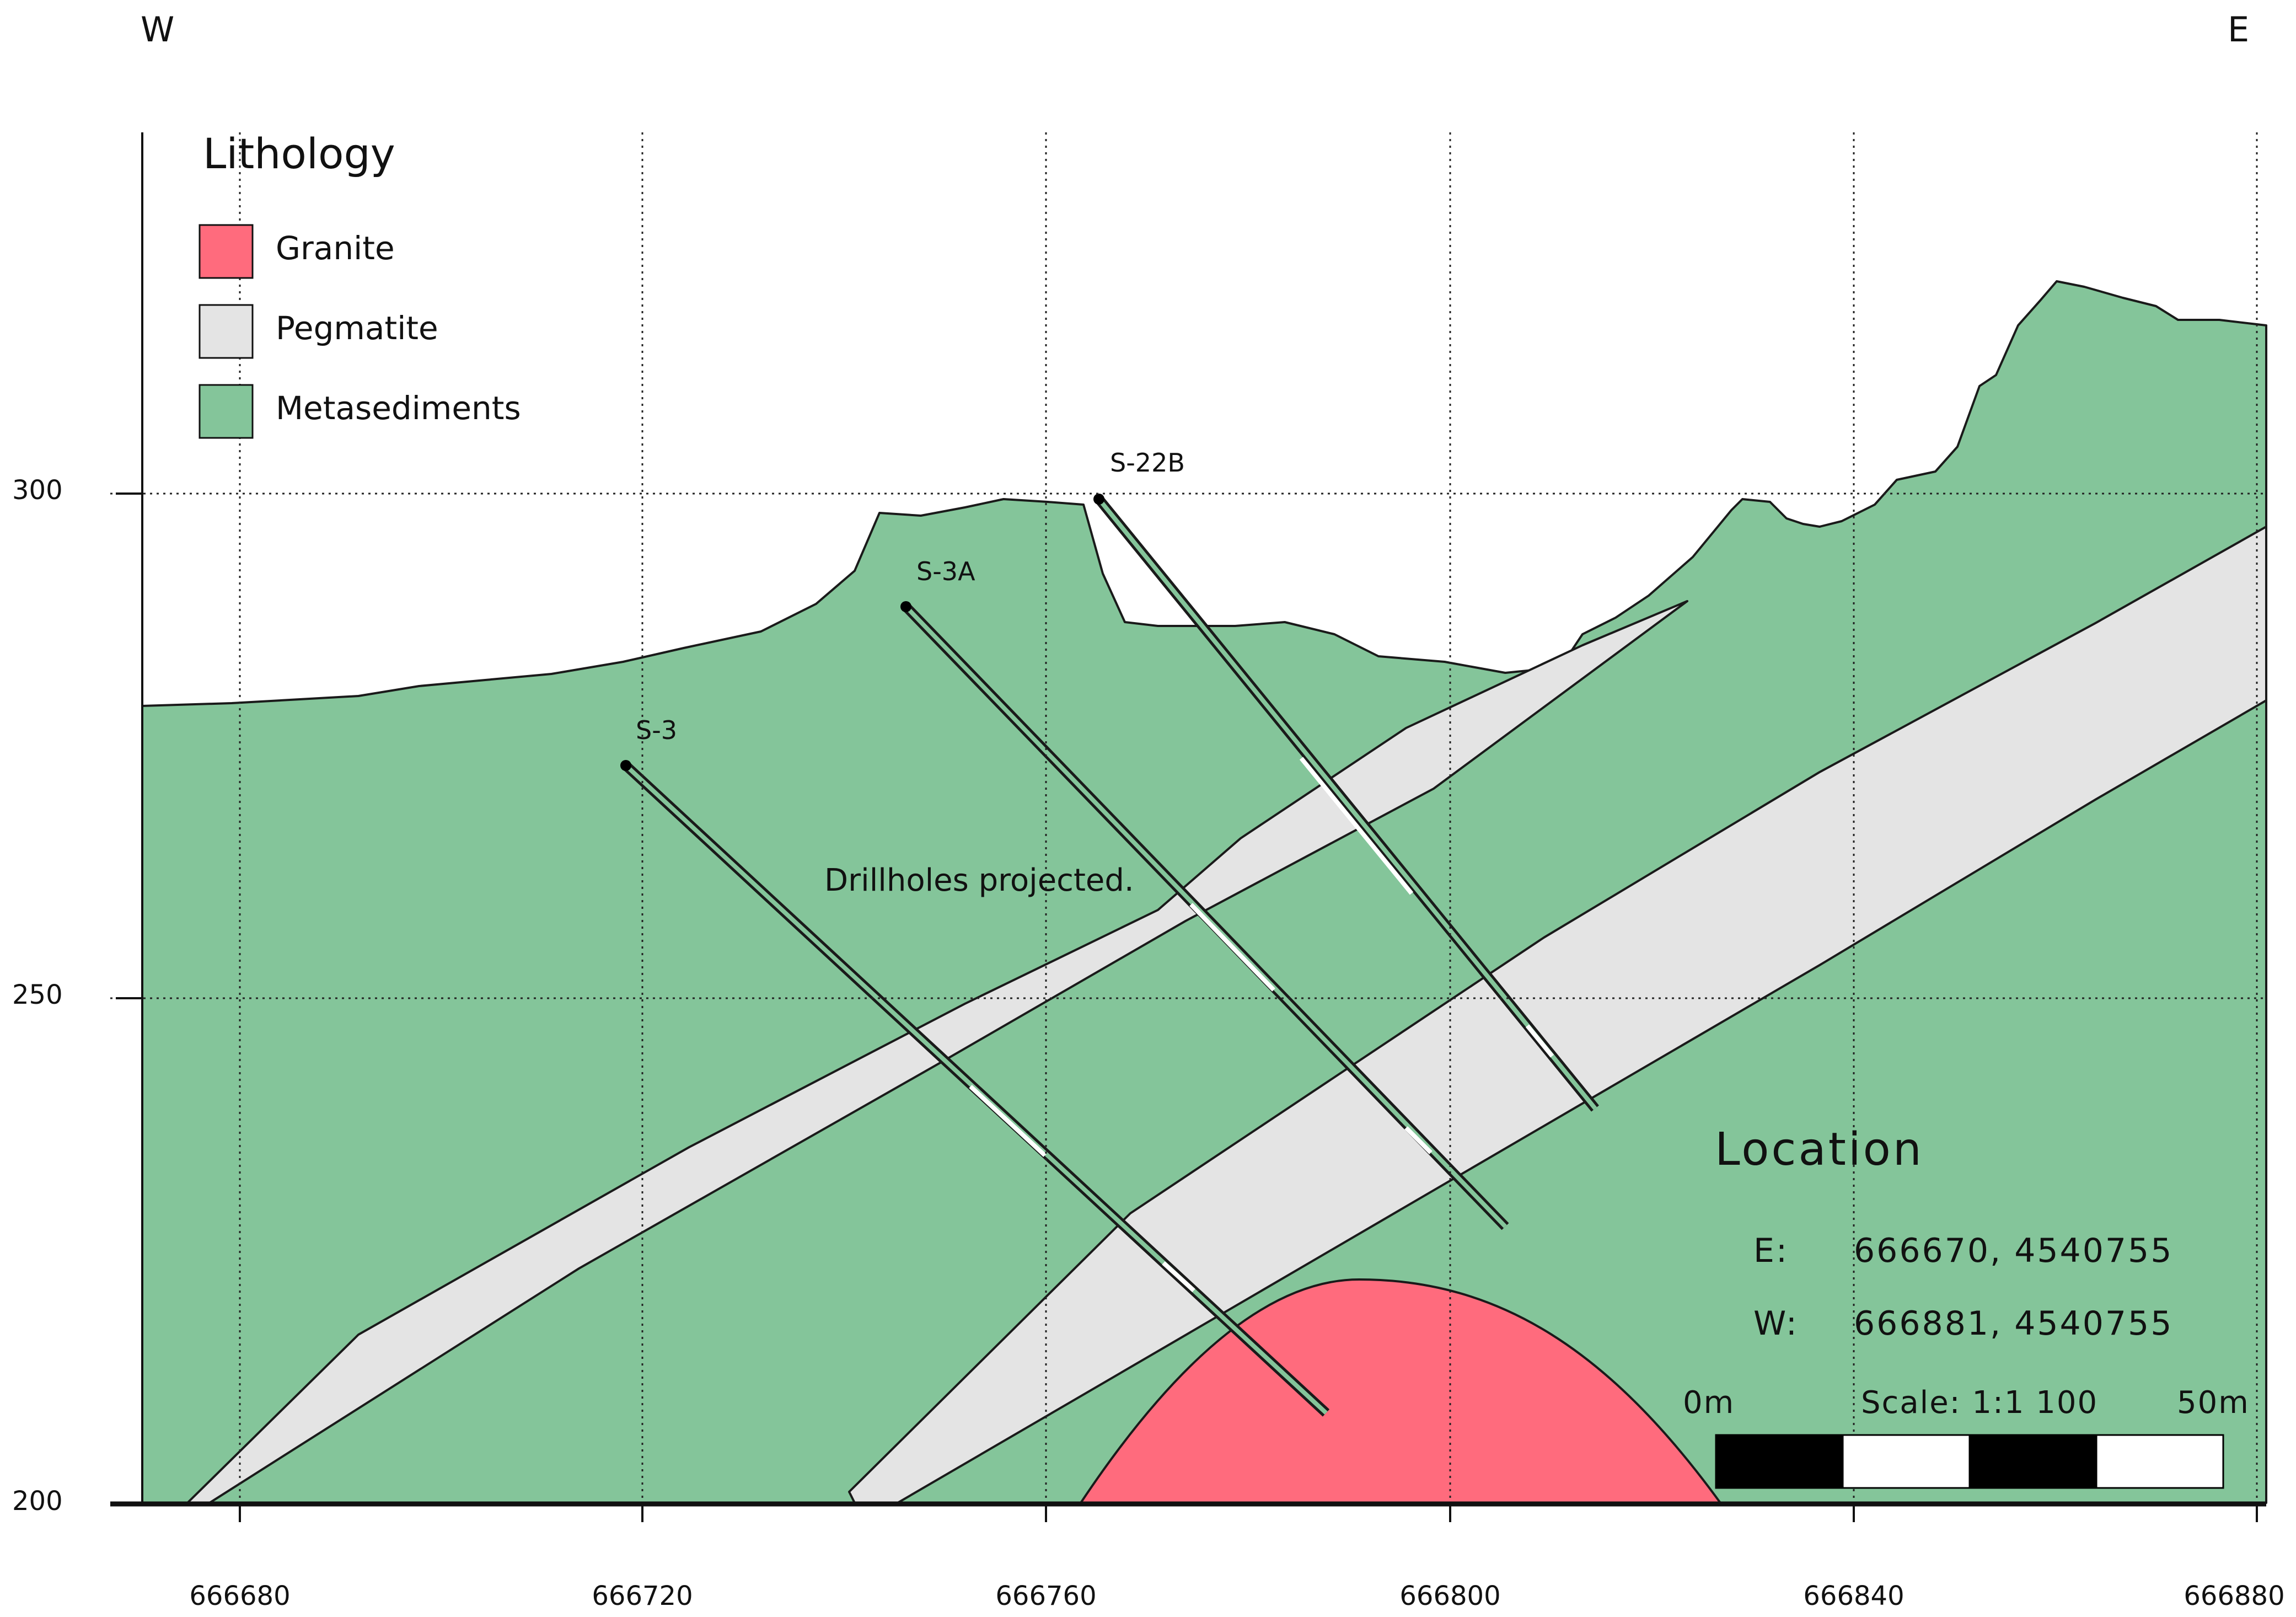 The height and width of the screenshot is (1617, 2296). I want to click on x-tick-label: 666880, so click(2234, 1596).